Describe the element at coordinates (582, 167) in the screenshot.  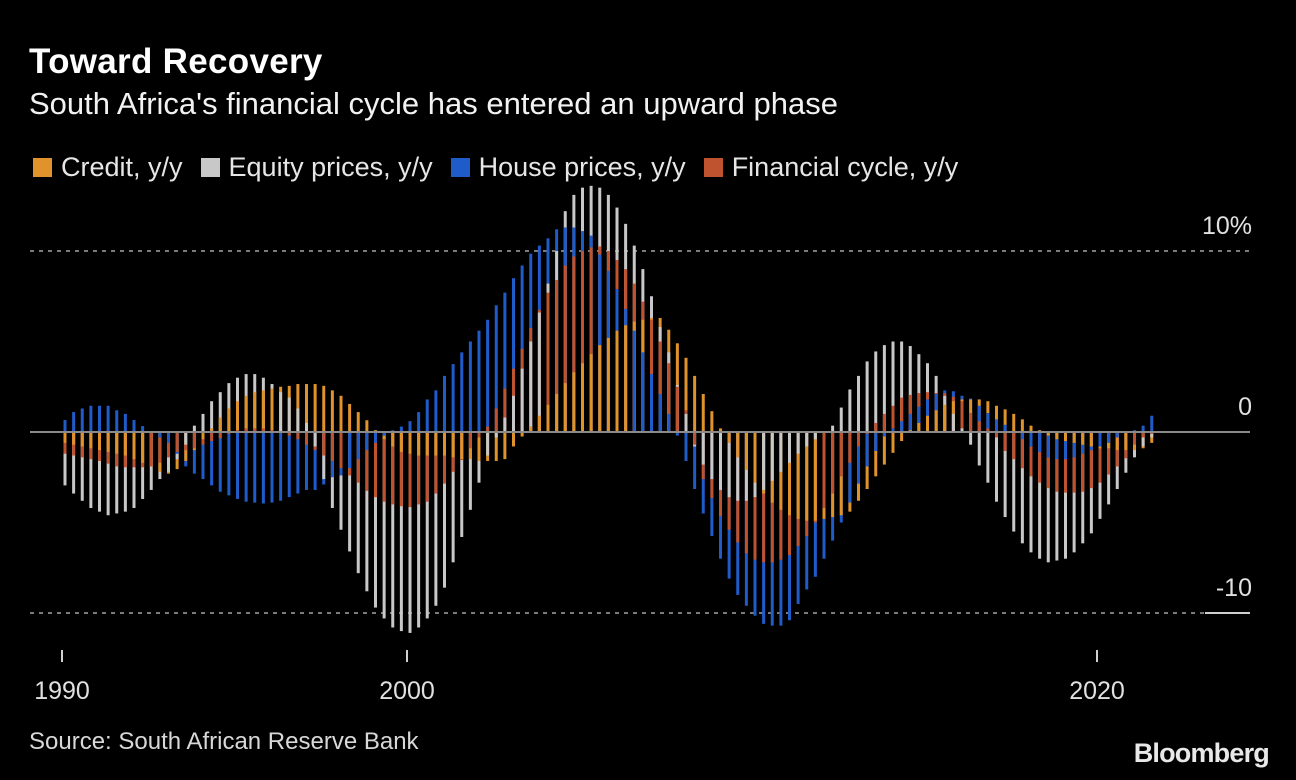
I see `legend-label-house: House prices, y/y` at that location.